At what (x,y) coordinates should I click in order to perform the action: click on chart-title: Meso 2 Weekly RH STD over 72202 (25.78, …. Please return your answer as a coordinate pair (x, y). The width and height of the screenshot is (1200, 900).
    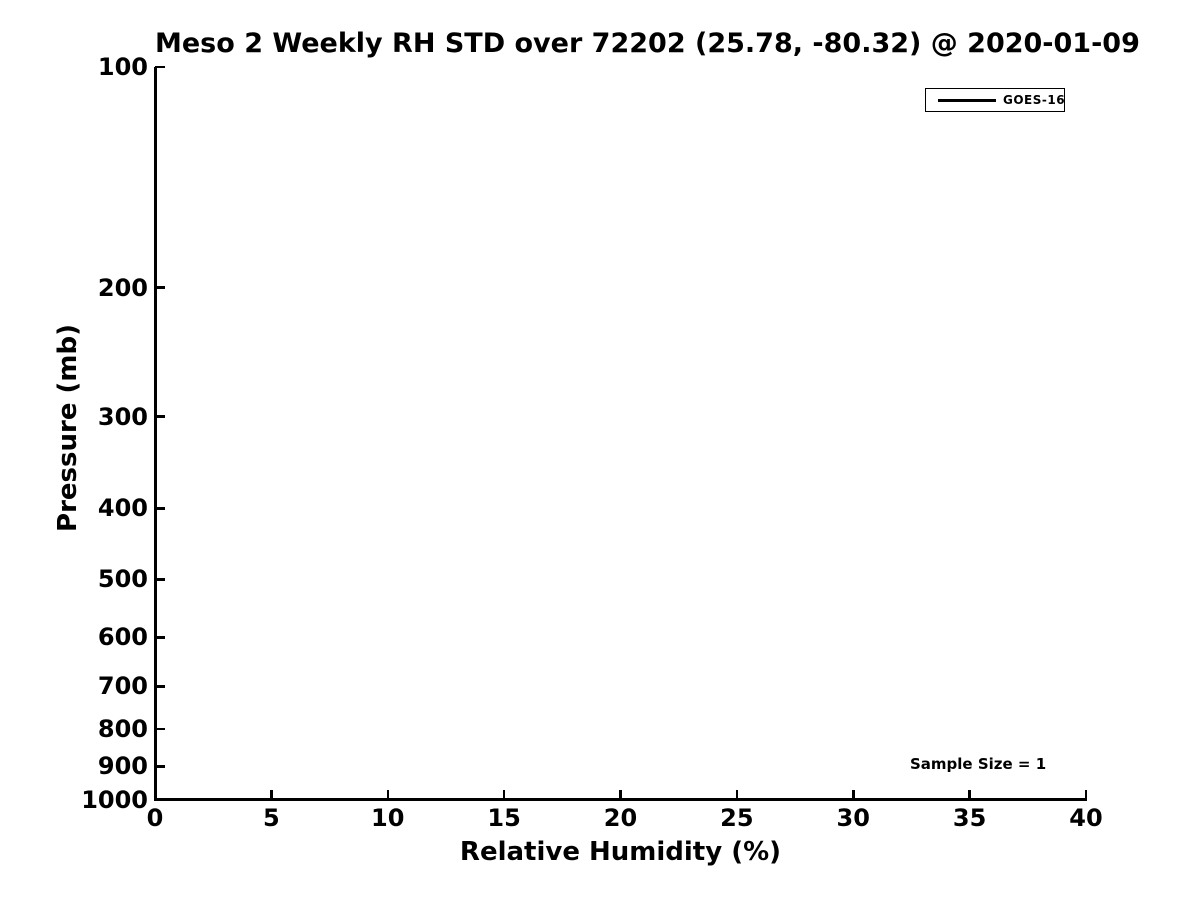
    Looking at the image, I should click on (647, 43).